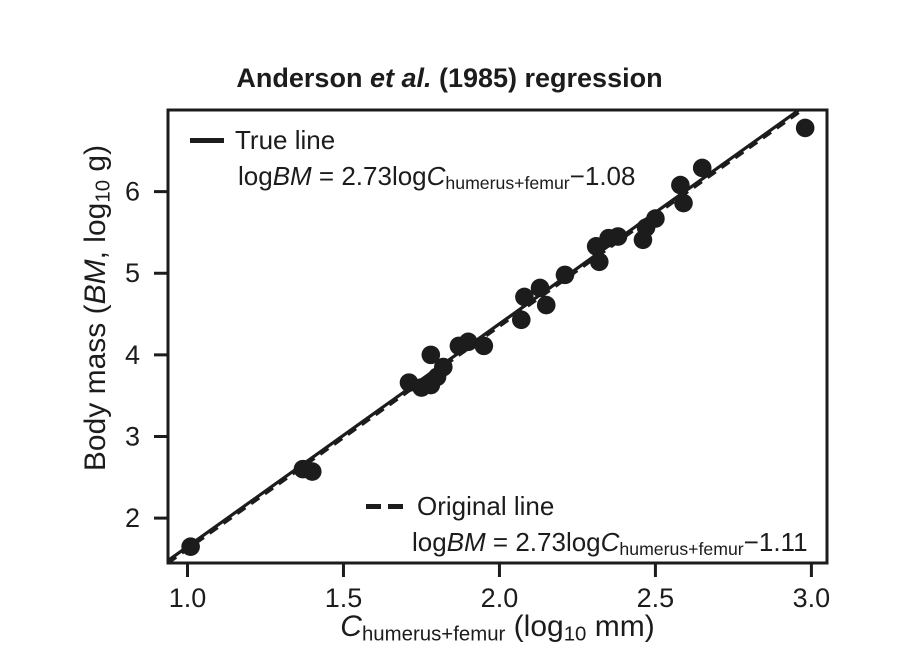 The height and width of the screenshot is (669, 899). What do you see at coordinates (500, 598) in the screenshot?
I see `x-tick-label: 2.0` at bounding box center [500, 598].